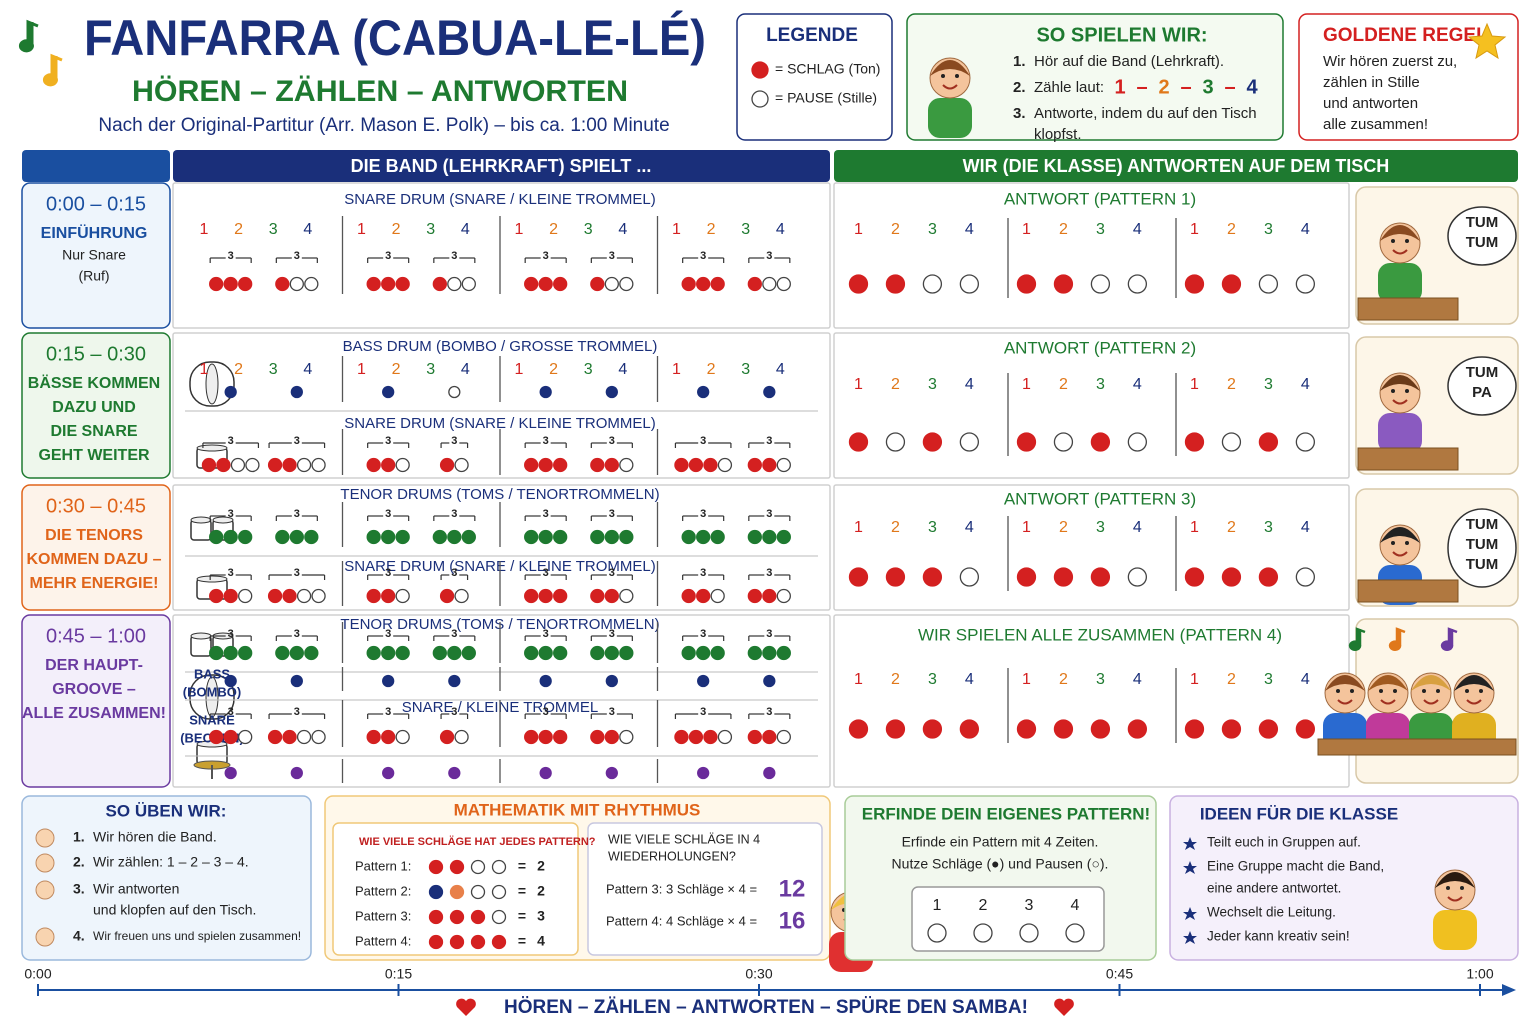 Image resolution: width=1536 pixels, height=1024 pixels. What do you see at coordinates (79, 936) in the screenshot?
I see `label: 4.` at bounding box center [79, 936].